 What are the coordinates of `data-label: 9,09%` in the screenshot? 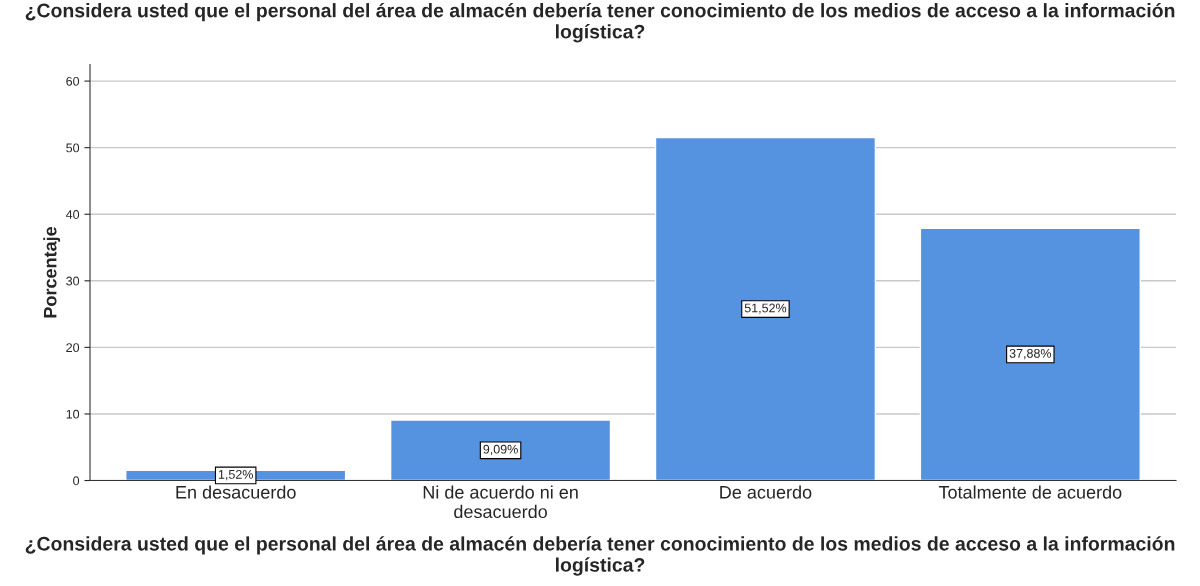 It's located at (500, 450).